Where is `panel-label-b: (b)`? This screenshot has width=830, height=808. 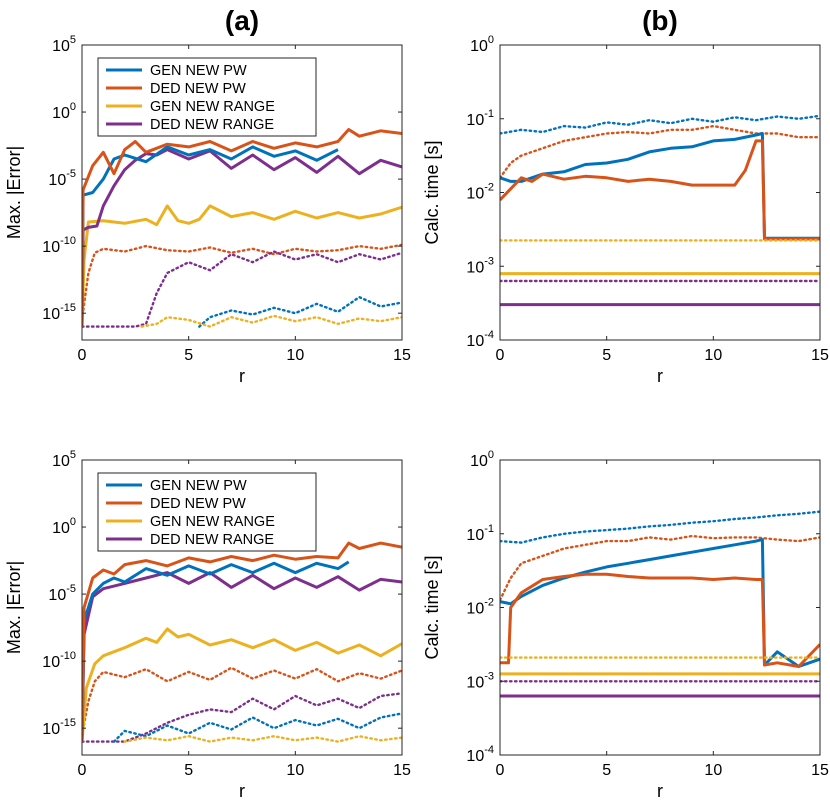
panel-label-b: (b) is located at coordinates (660, 20).